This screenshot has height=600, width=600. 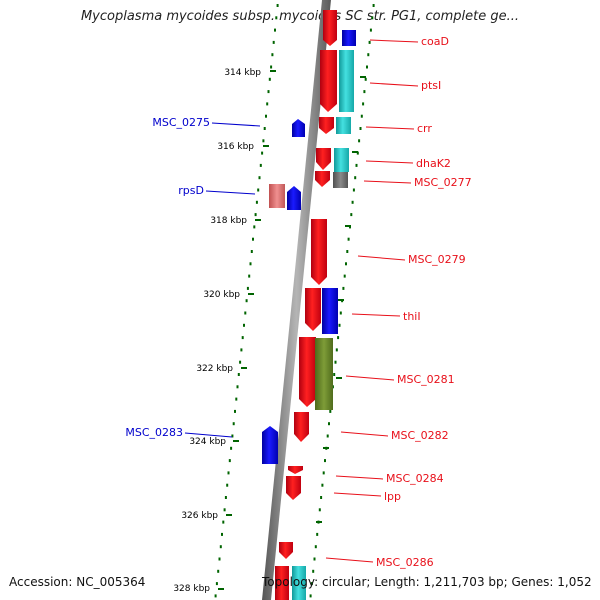 What do you see at coordinates (328, 81) in the screenshot?
I see `gene-ptsI` at bounding box center [328, 81].